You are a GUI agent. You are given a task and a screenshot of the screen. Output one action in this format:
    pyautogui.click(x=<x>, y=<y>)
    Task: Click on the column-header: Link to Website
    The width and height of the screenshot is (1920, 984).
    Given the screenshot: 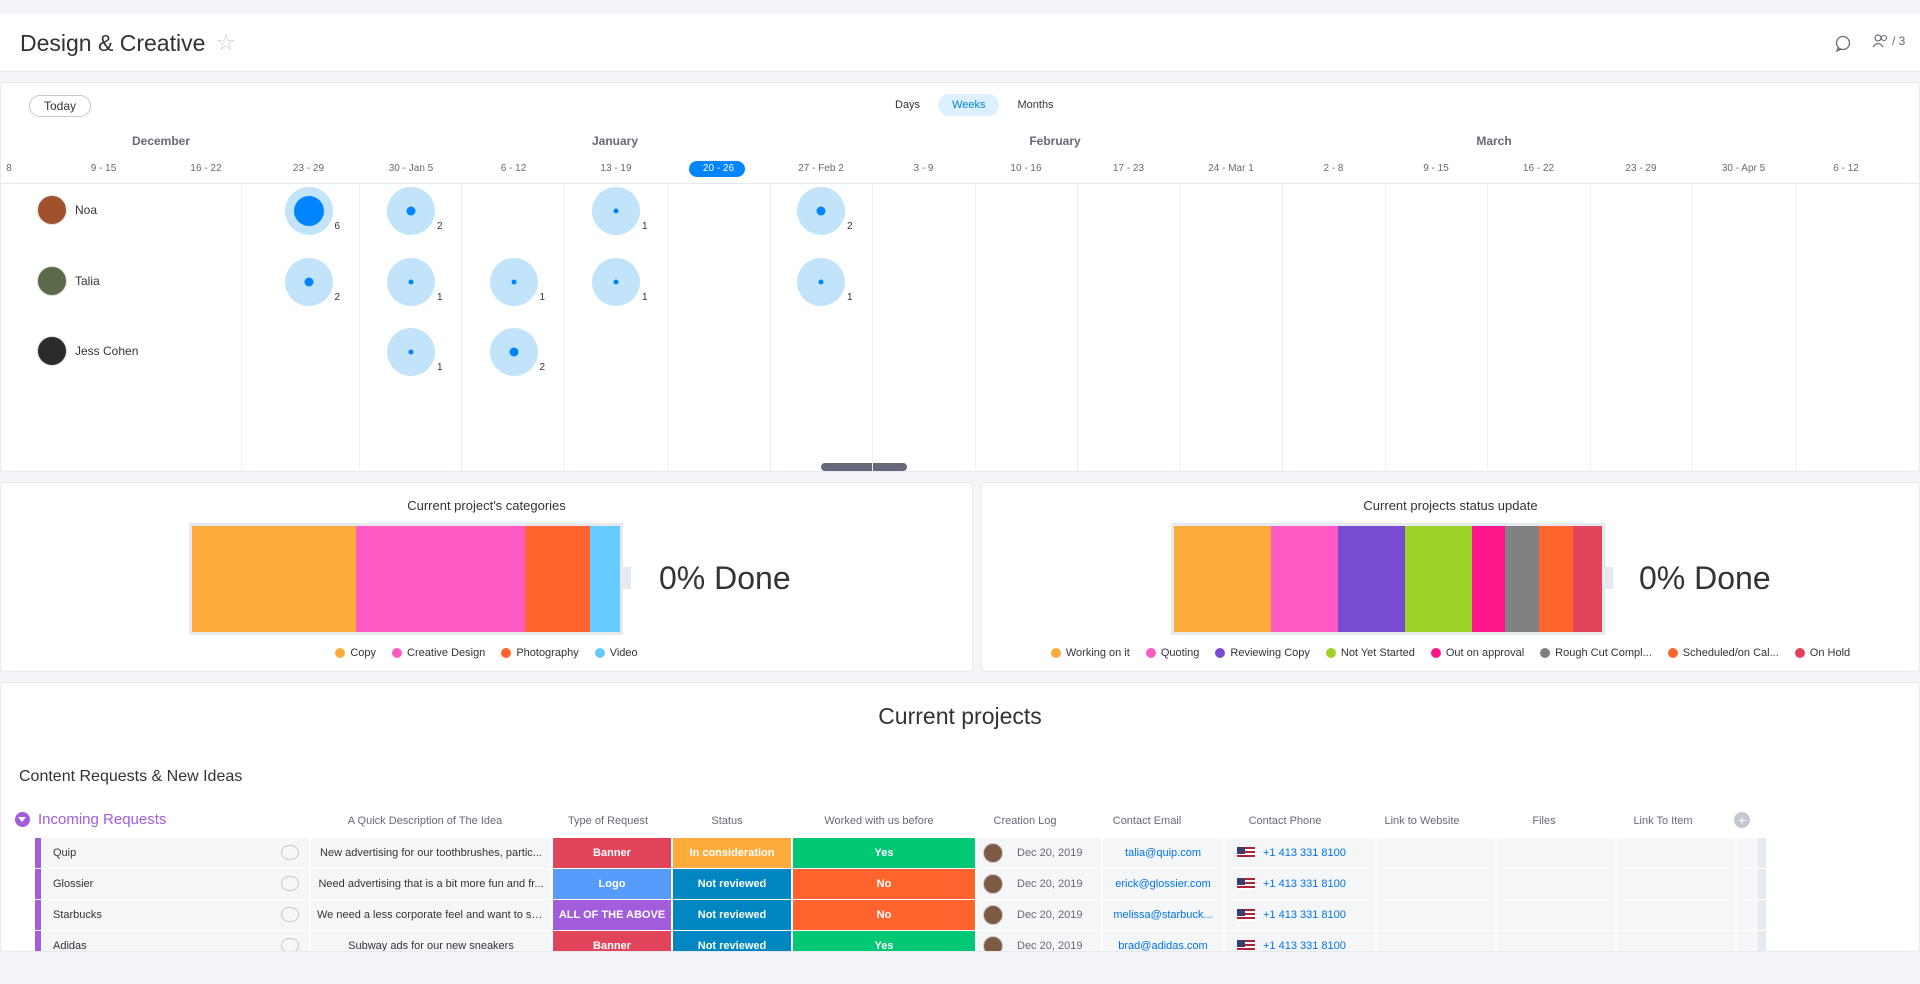 What is the action you would take?
    pyautogui.click(x=1422, y=821)
    